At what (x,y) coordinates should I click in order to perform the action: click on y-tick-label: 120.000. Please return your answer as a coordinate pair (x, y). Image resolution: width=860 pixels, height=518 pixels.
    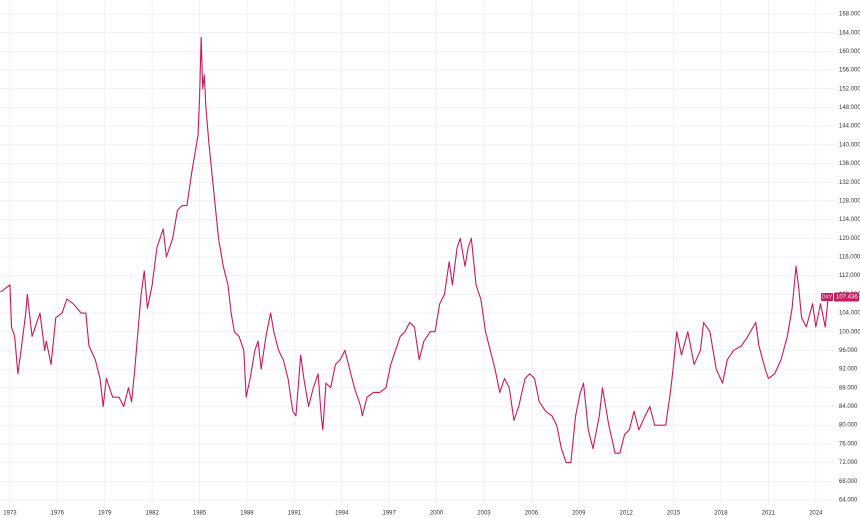
    Looking at the image, I should click on (849, 239).